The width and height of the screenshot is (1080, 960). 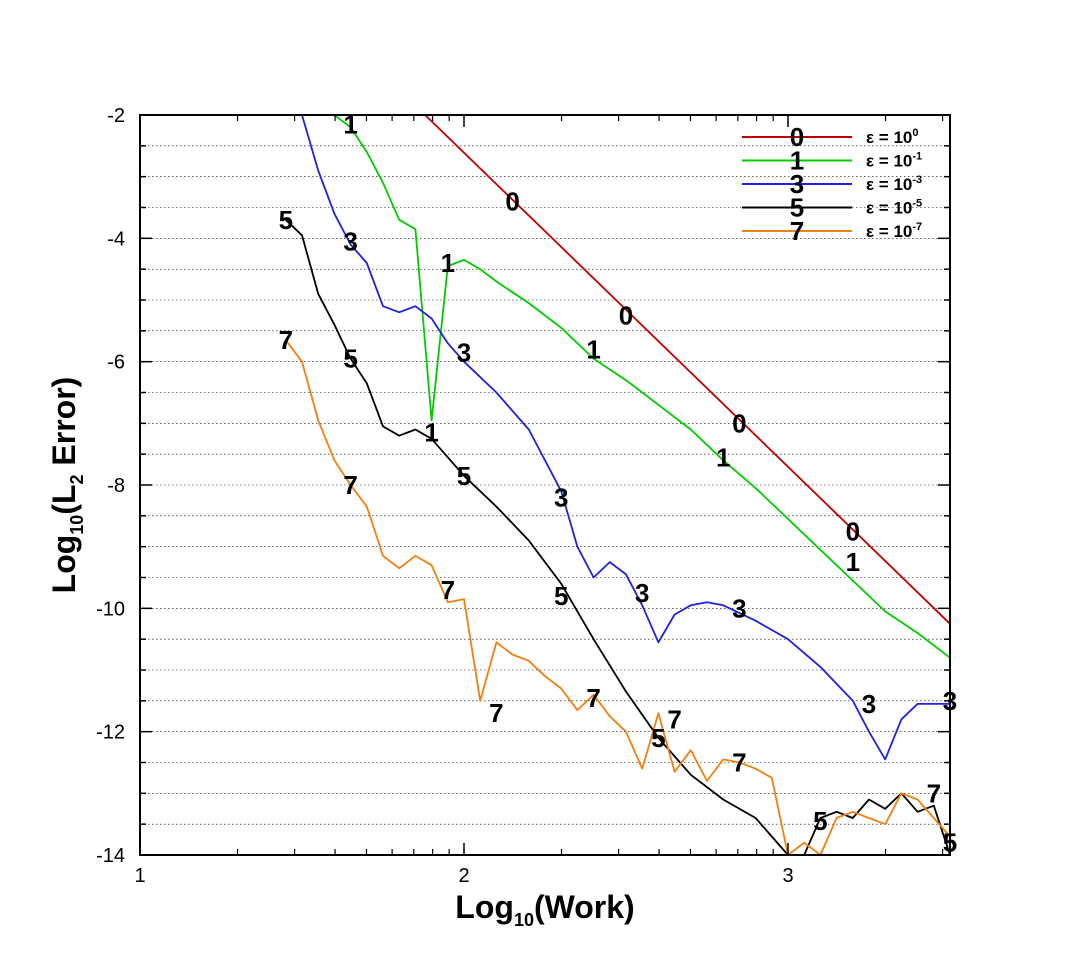 I want to click on legend-symbol-7: 7, so click(x=797, y=231).